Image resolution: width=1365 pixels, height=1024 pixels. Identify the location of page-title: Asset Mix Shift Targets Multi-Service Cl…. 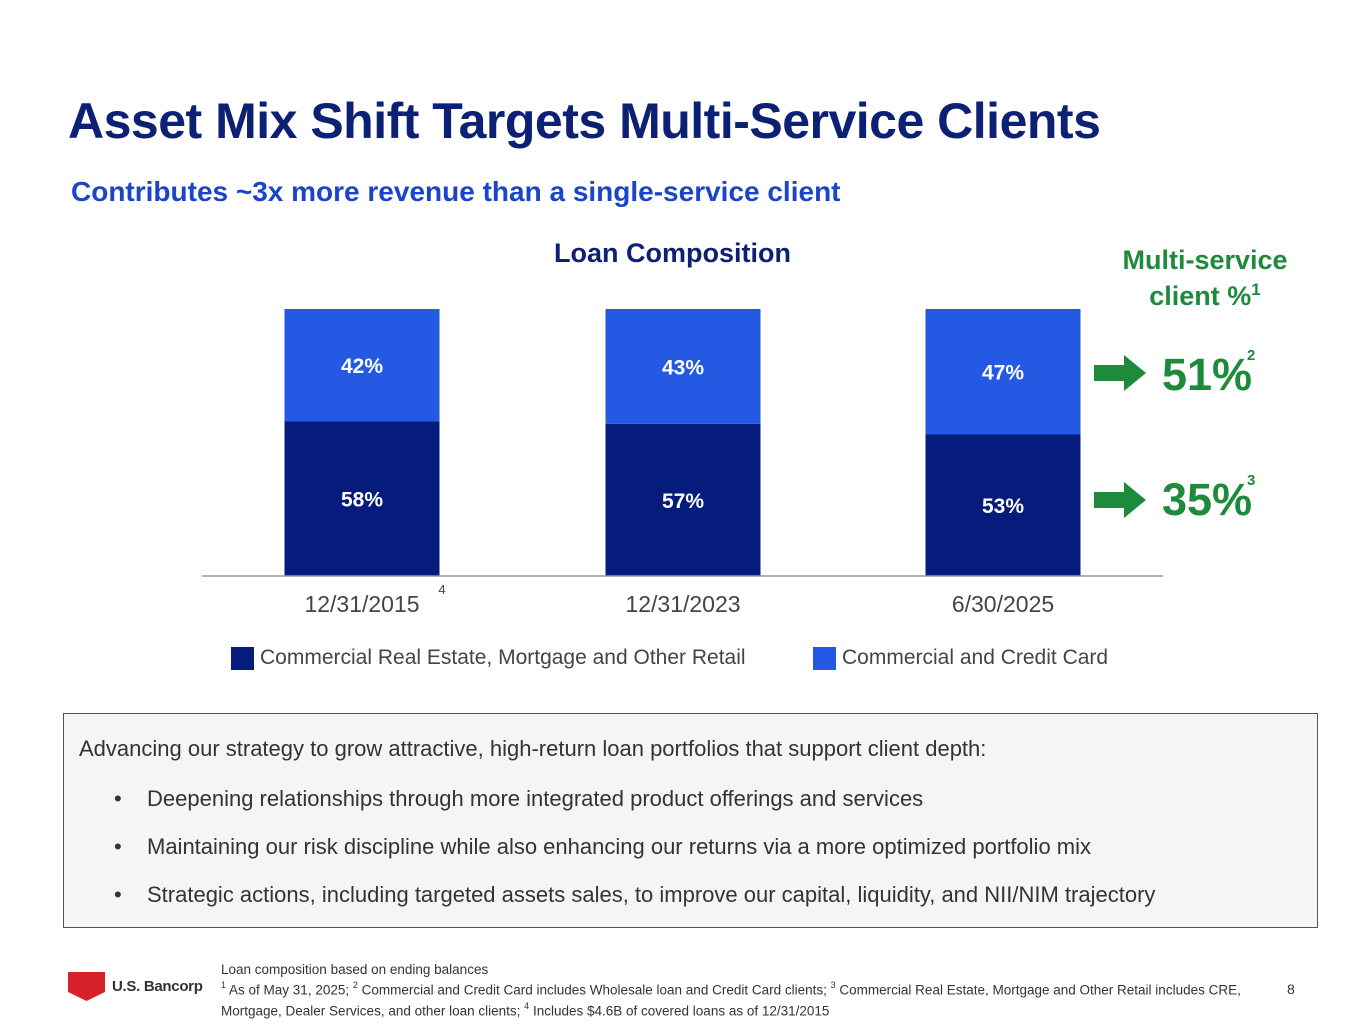
(584, 121).